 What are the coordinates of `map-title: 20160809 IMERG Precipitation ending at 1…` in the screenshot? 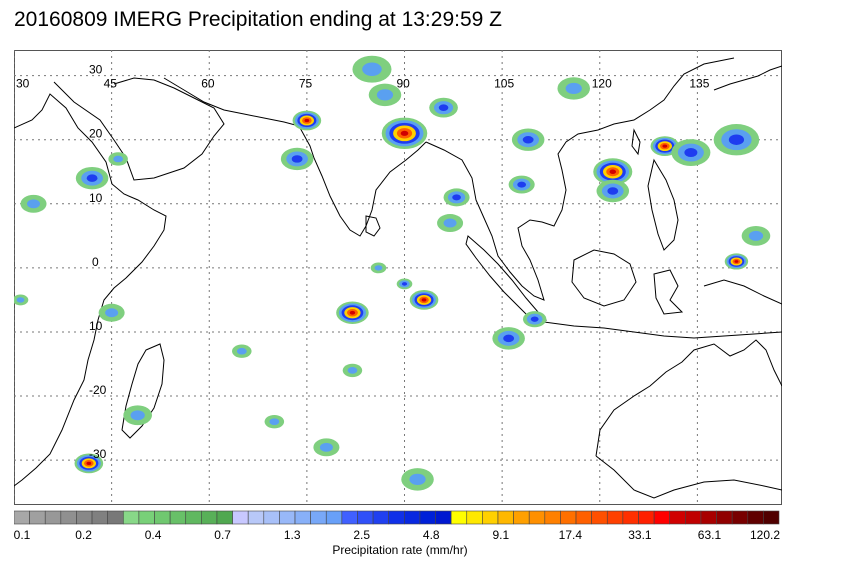 It's located at (258, 19).